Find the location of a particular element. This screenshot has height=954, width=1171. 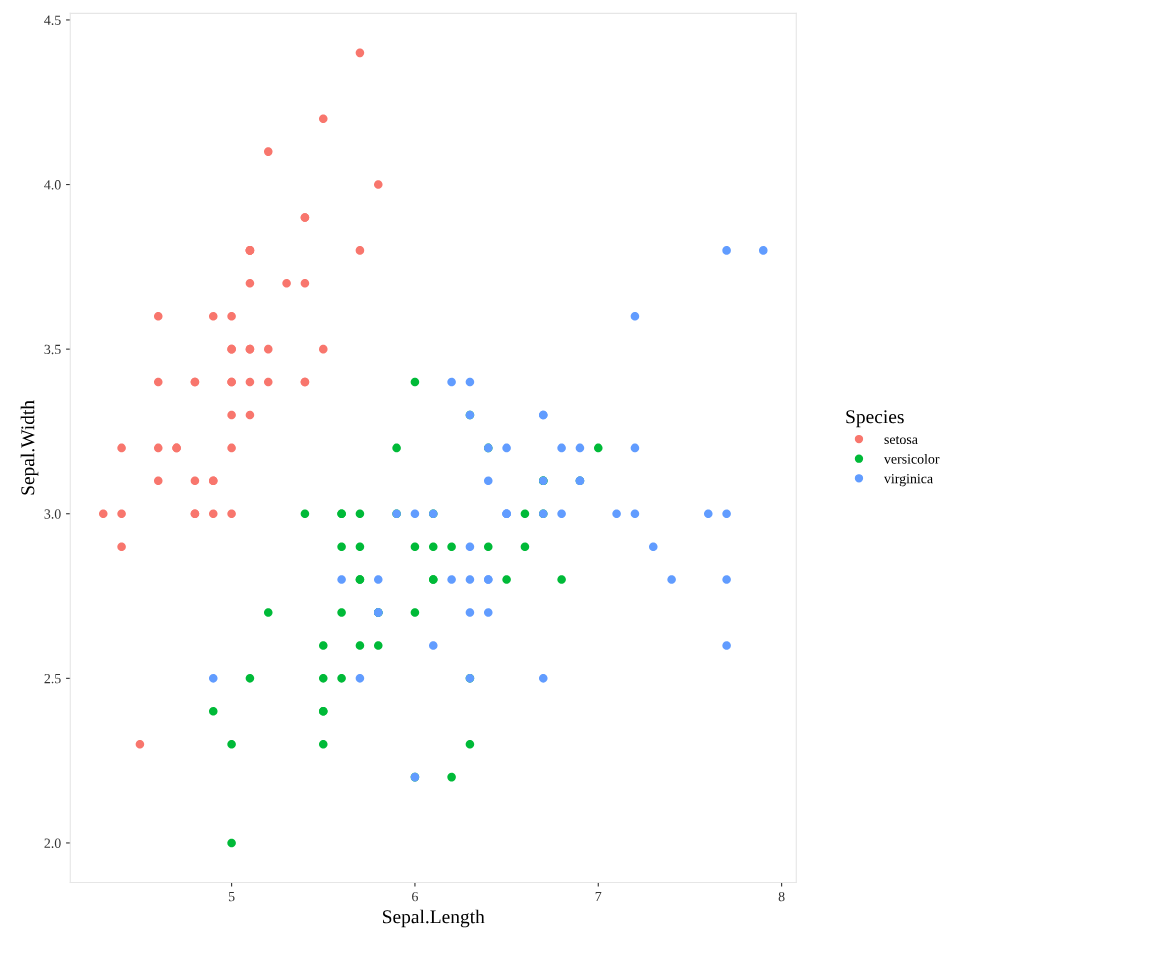

legend-label: versicolor is located at coordinates (911, 458).